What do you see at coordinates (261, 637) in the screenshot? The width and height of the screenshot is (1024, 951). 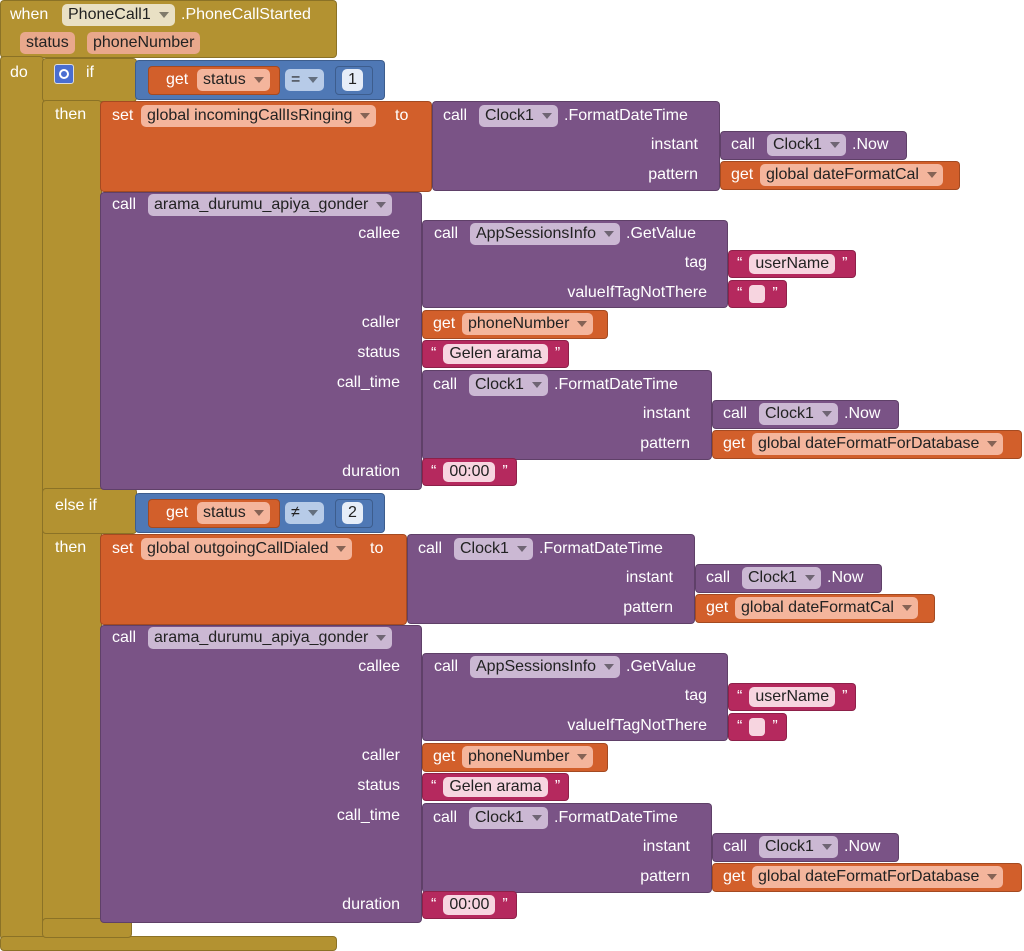 I see `procedure-dropdown-text: arama_durumu_apiya_gonder` at bounding box center [261, 637].